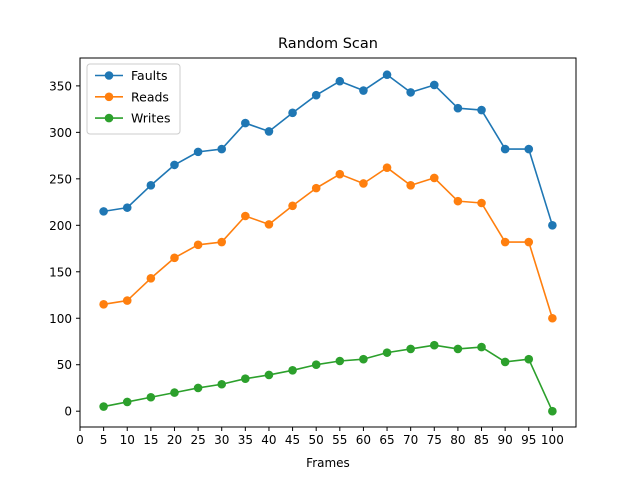  I want to click on y-tick-label: 150, so click(60, 272).